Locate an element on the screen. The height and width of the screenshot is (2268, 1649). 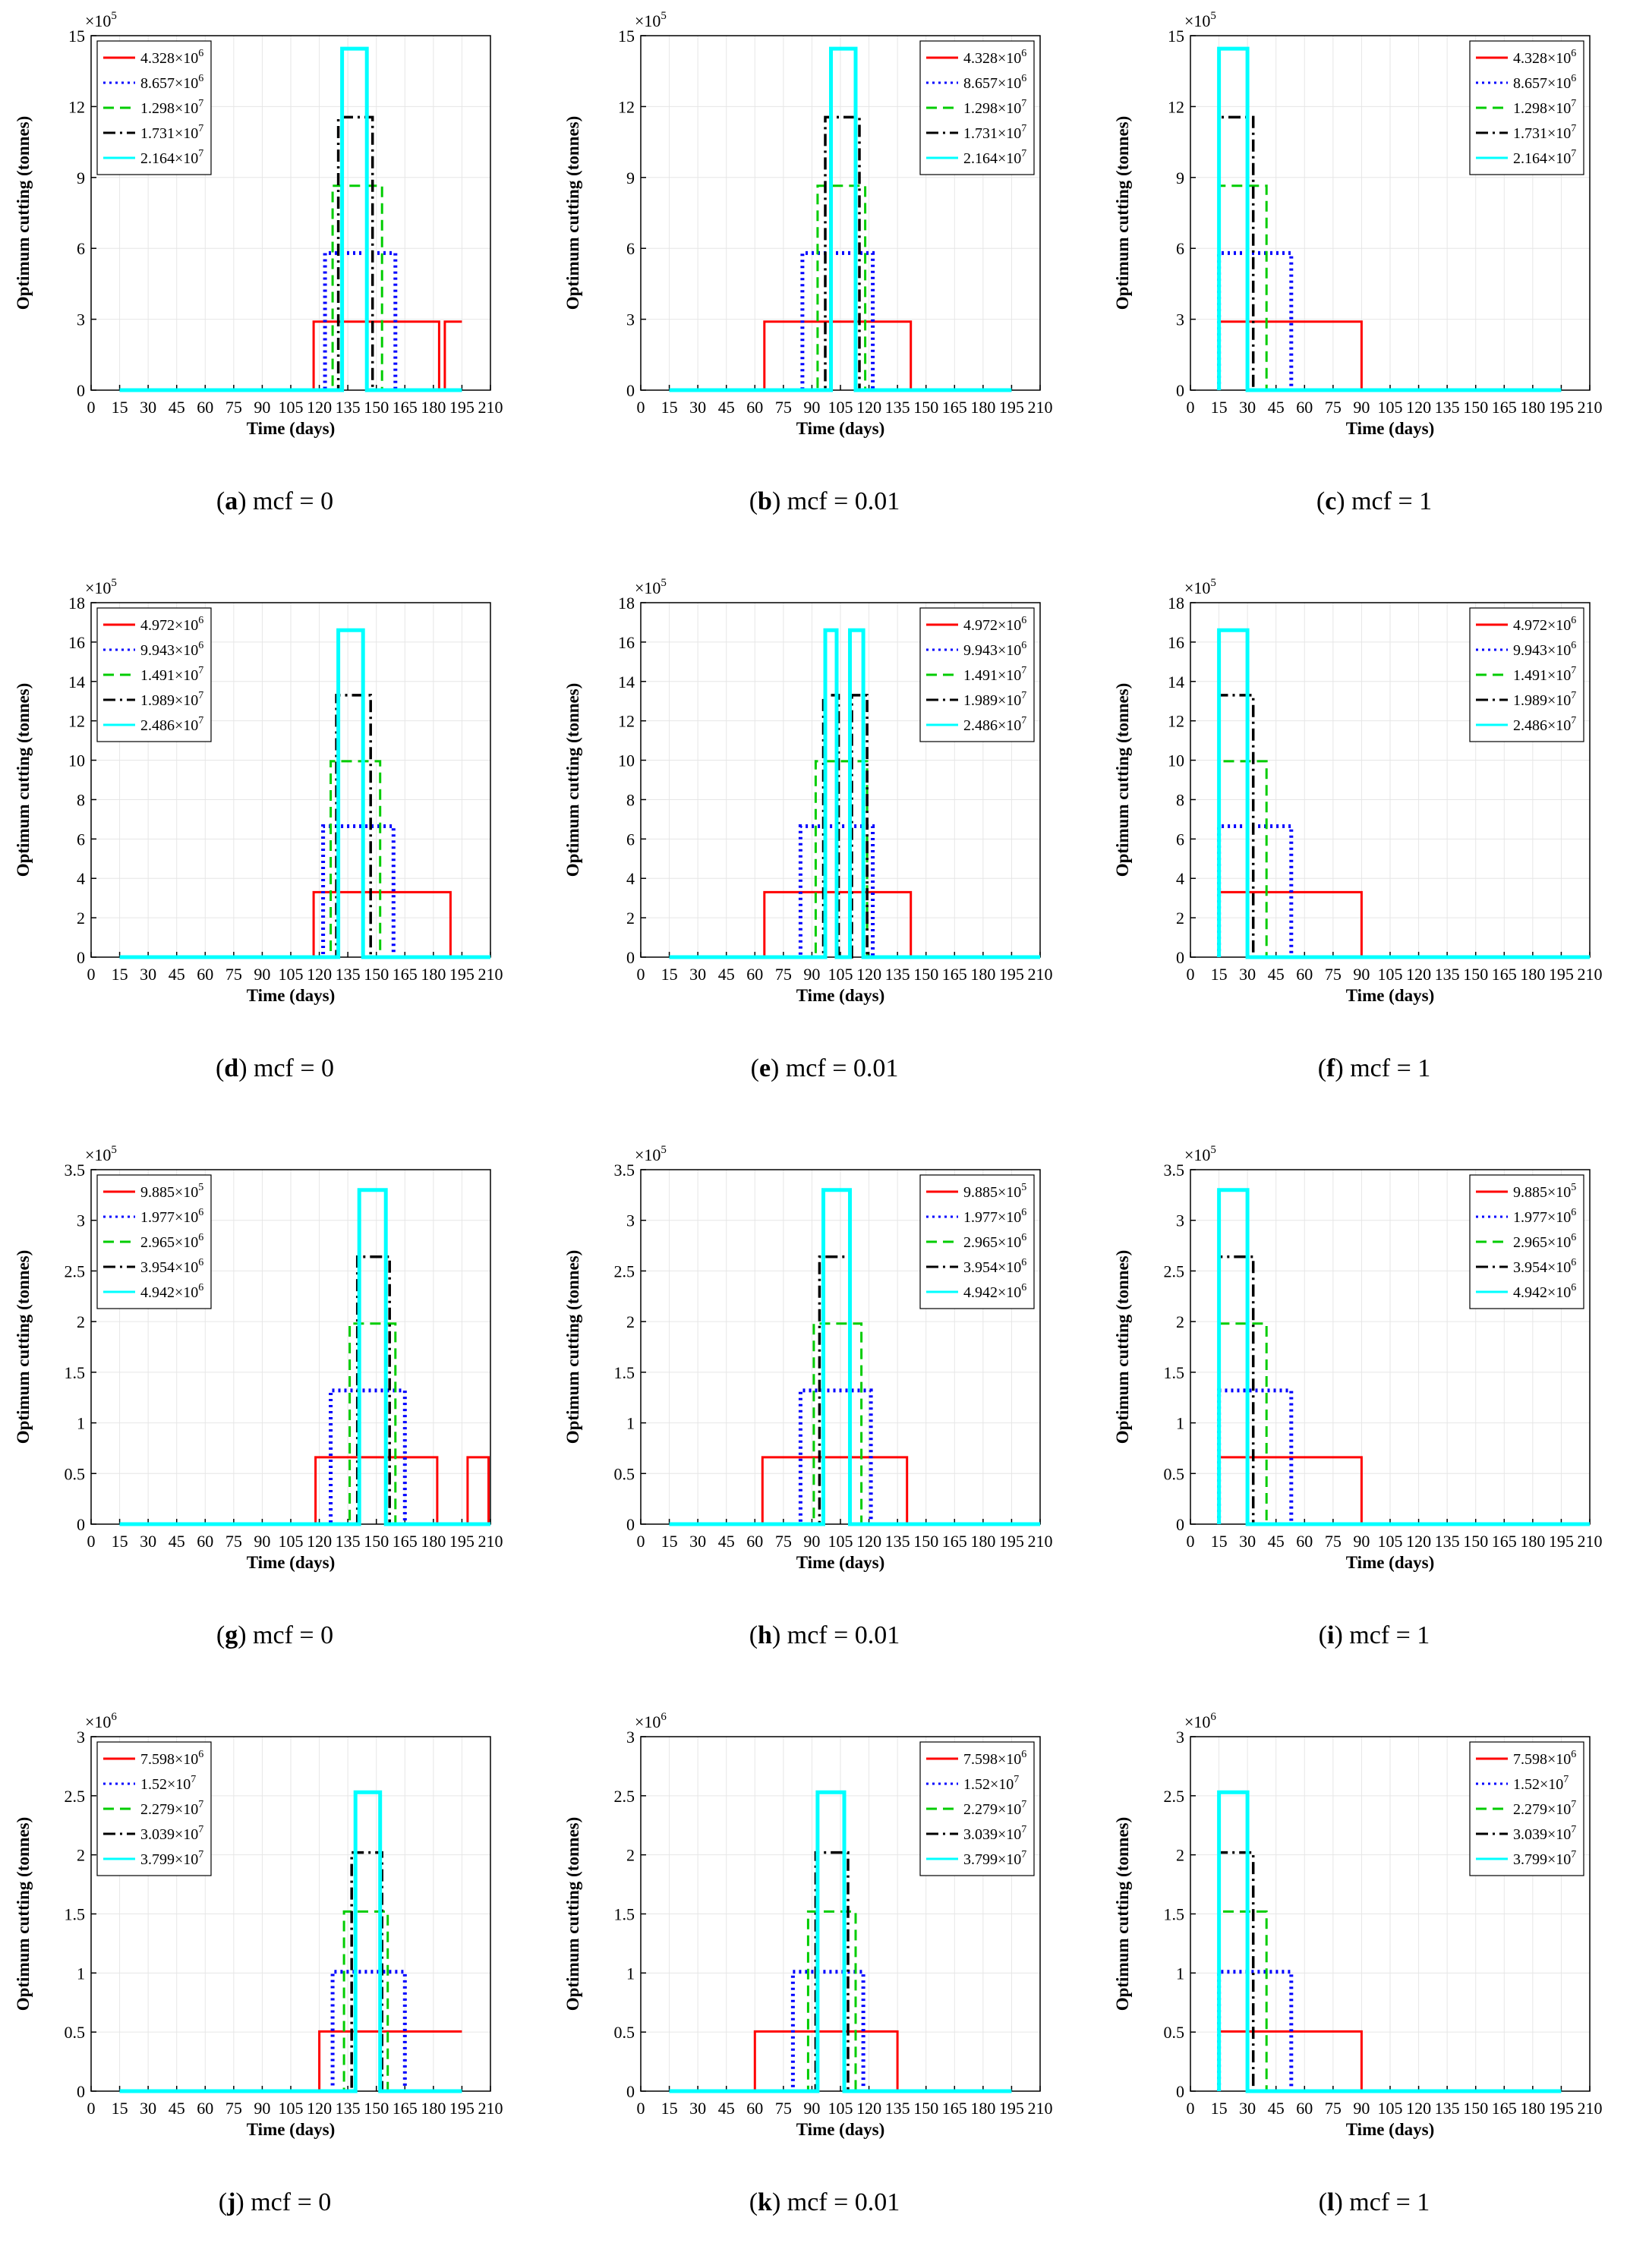
subfigure-caption: (d) mcf = 0 is located at coordinates (275, 1068).